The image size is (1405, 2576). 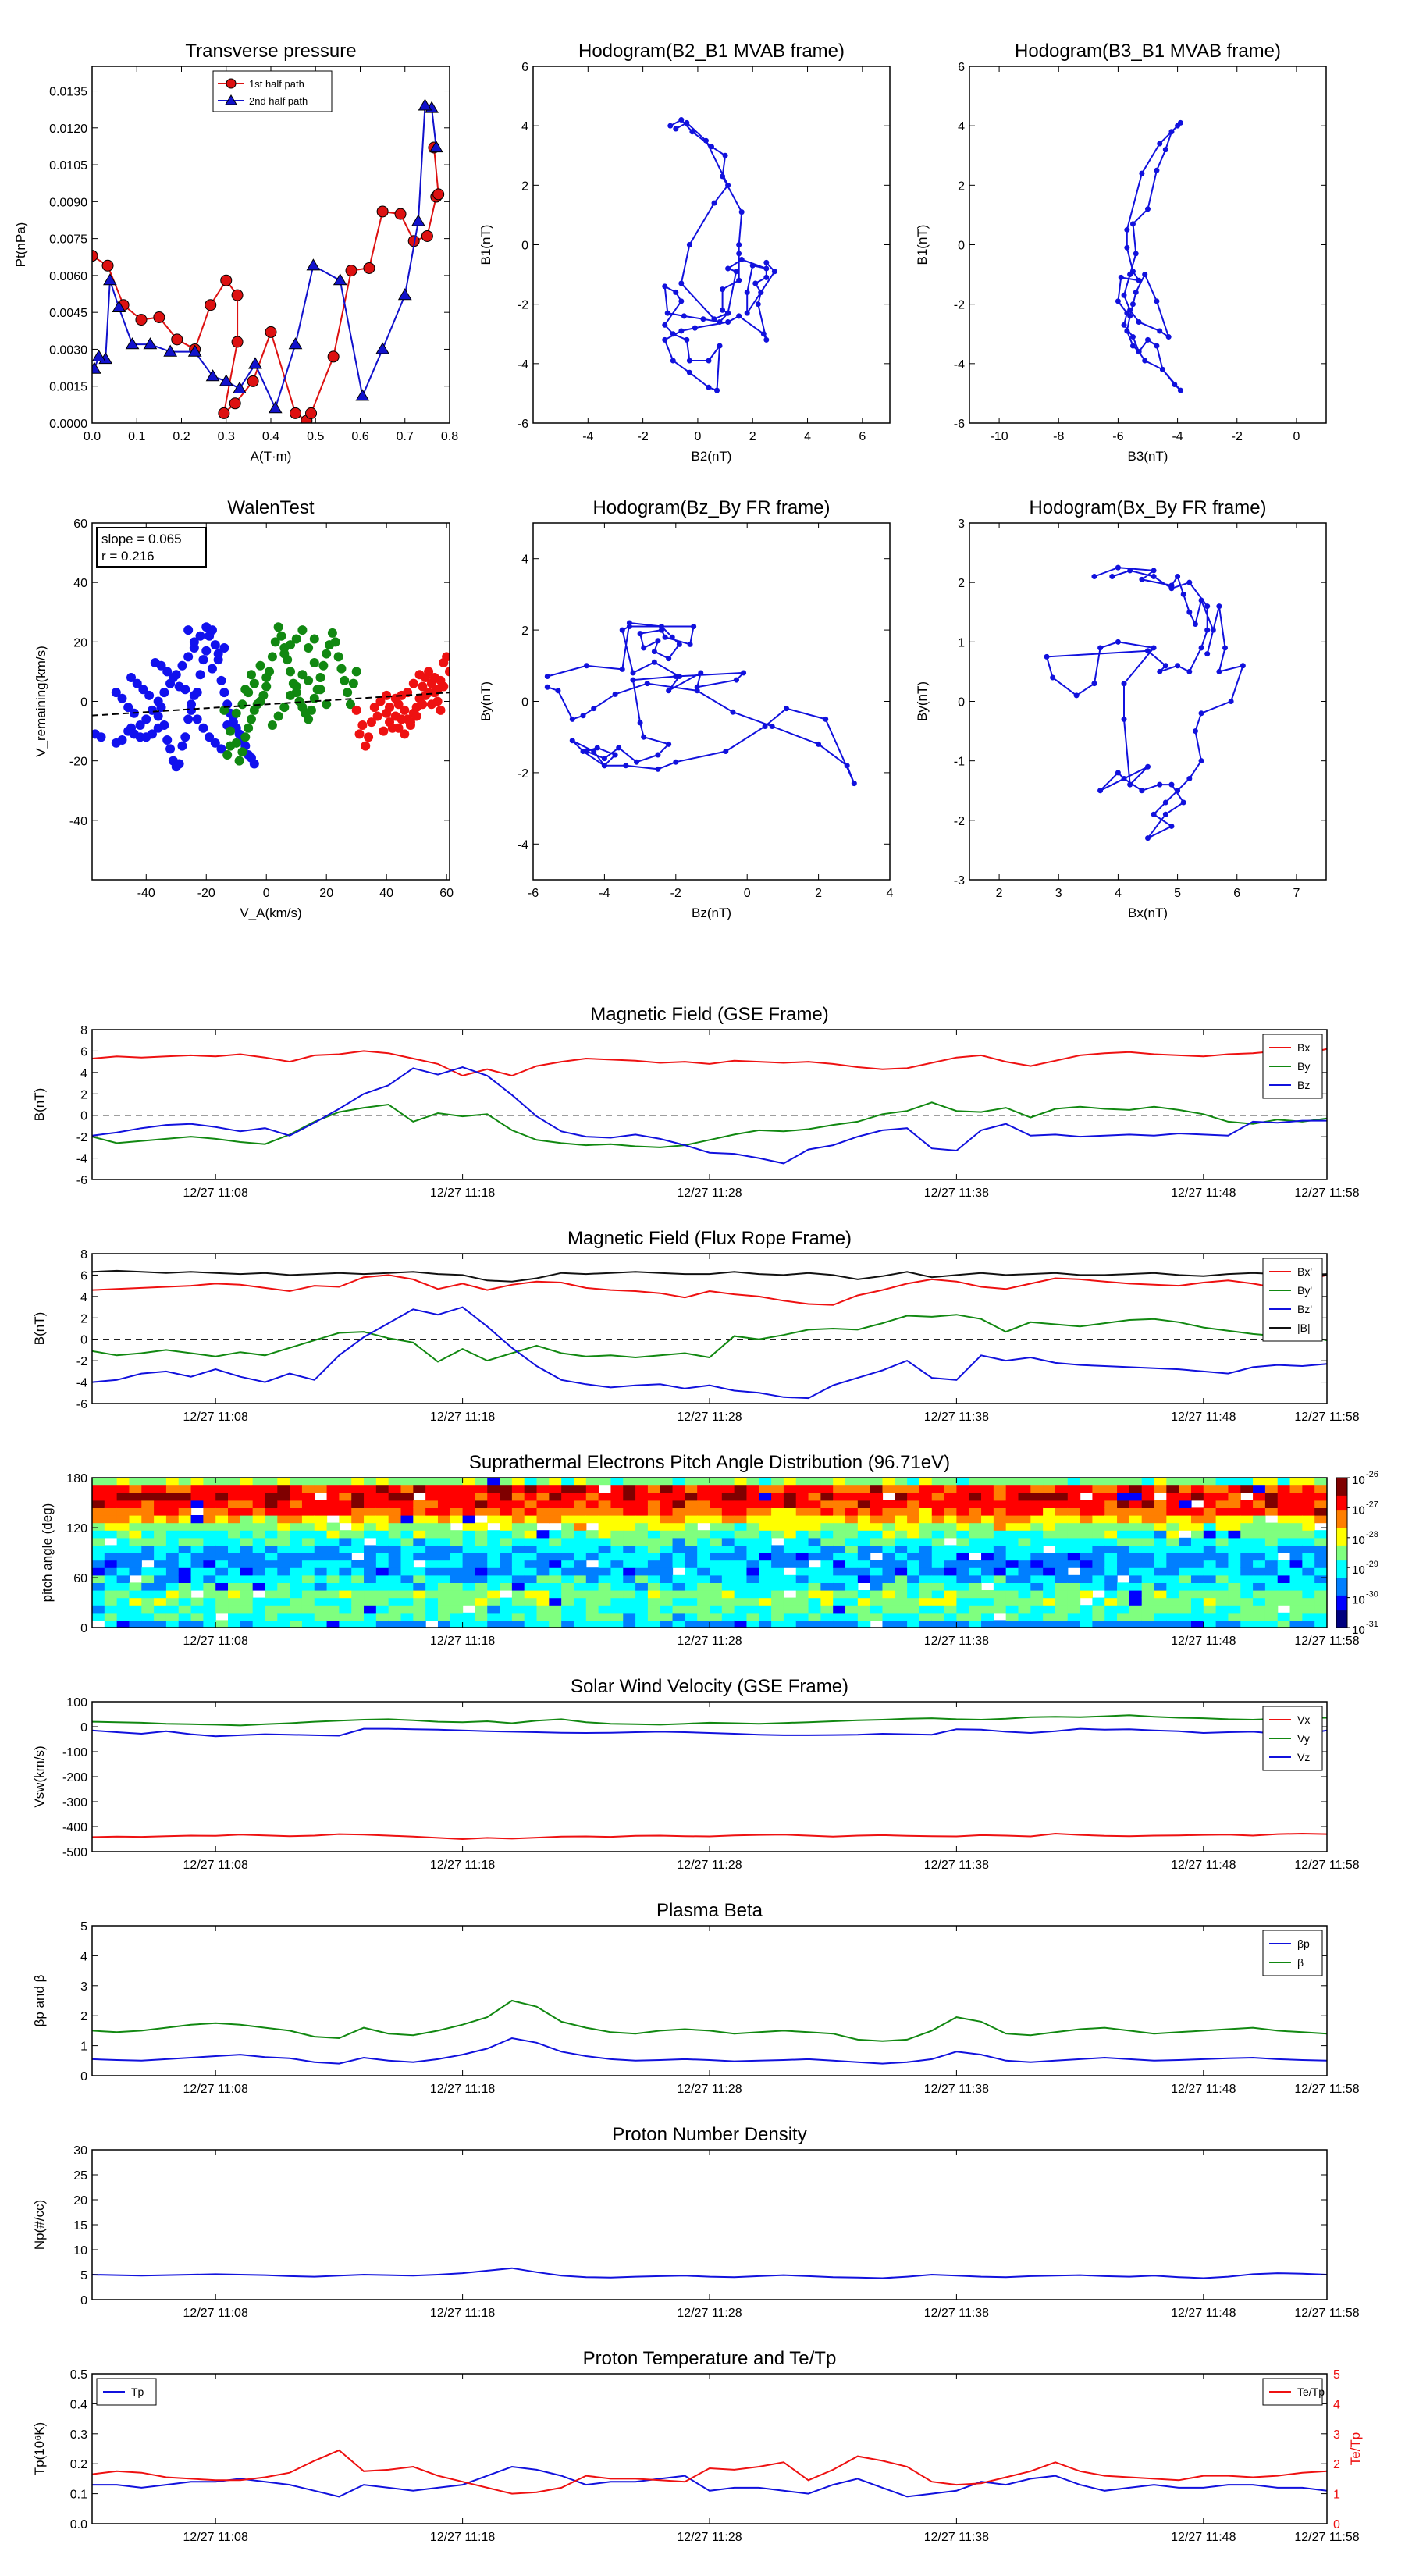 What do you see at coordinates (960, 821) in the screenshot?
I see `hxy-ytick-label: -2` at bounding box center [960, 821].